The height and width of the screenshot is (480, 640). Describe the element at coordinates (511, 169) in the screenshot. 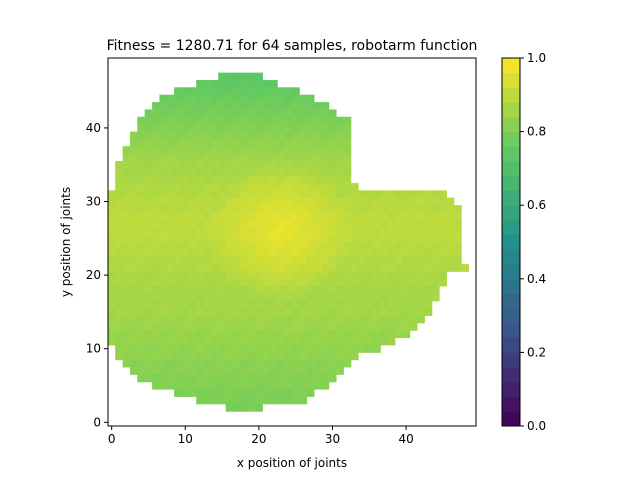

I see `colorbar-band` at that location.